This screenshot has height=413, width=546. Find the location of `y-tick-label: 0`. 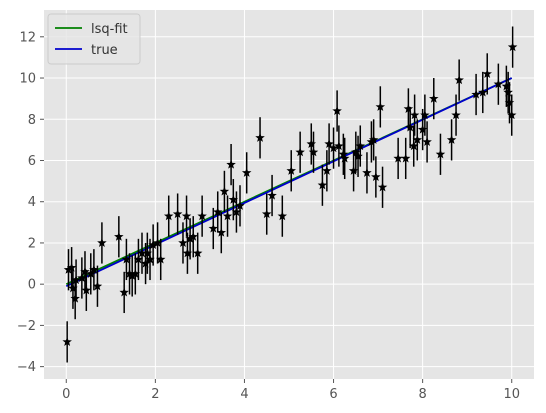

y-tick-label: 0 is located at coordinates (32, 285).